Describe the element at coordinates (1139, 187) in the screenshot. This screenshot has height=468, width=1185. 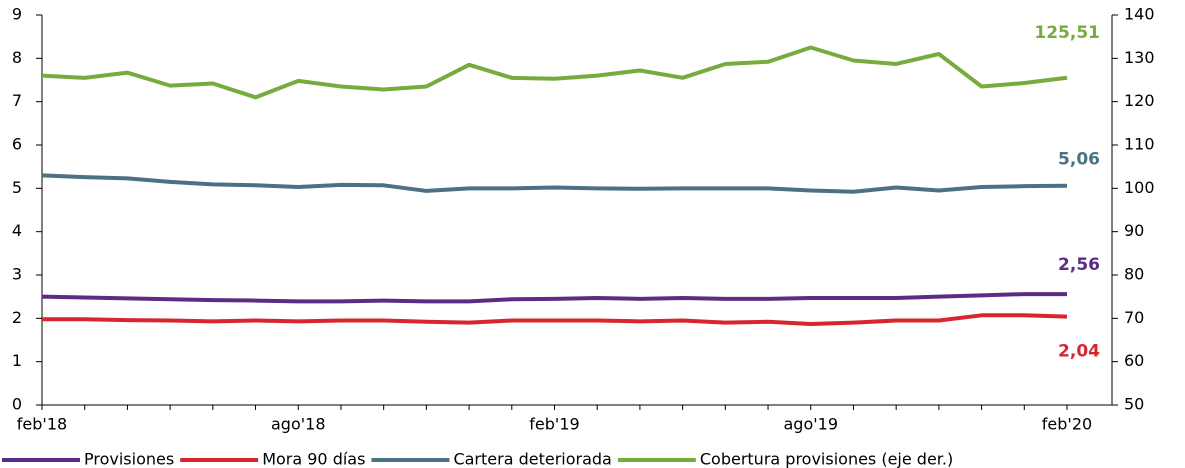
I see `y2-tick-label: 100` at that location.